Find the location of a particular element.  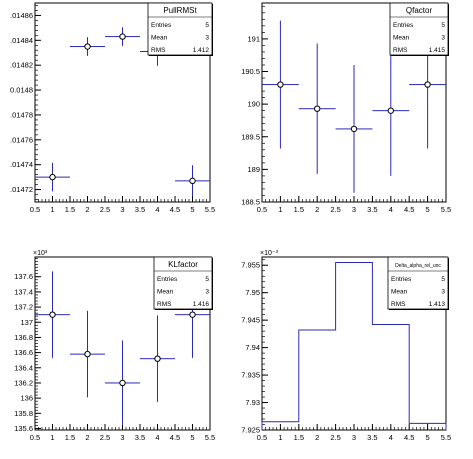

y-tick-label: .01478 is located at coordinates (21, 114).